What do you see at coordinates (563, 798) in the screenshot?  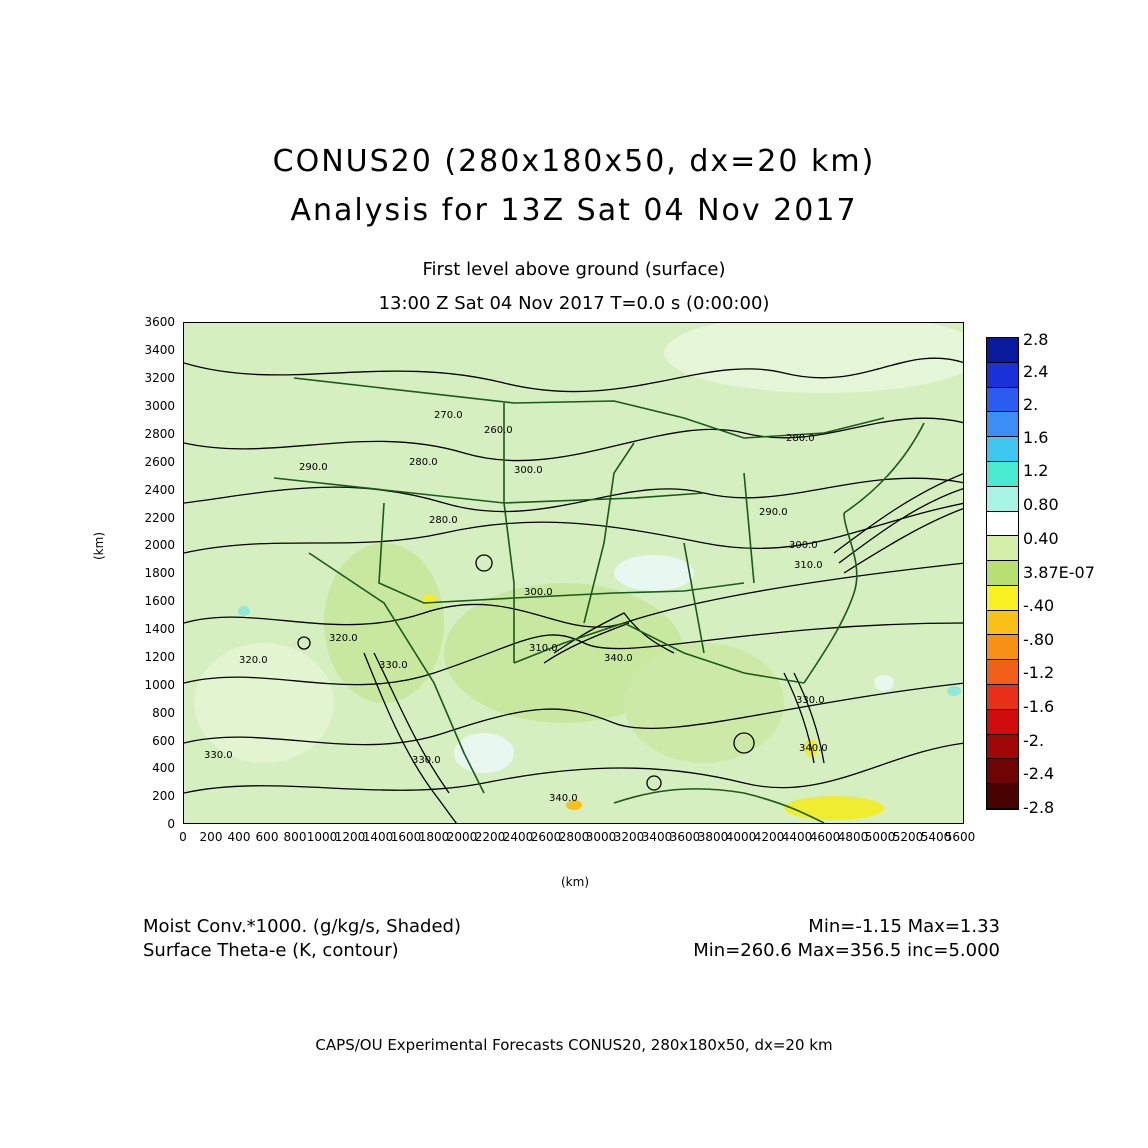 I see `contour-label: 340.0` at bounding box center [563, 798].